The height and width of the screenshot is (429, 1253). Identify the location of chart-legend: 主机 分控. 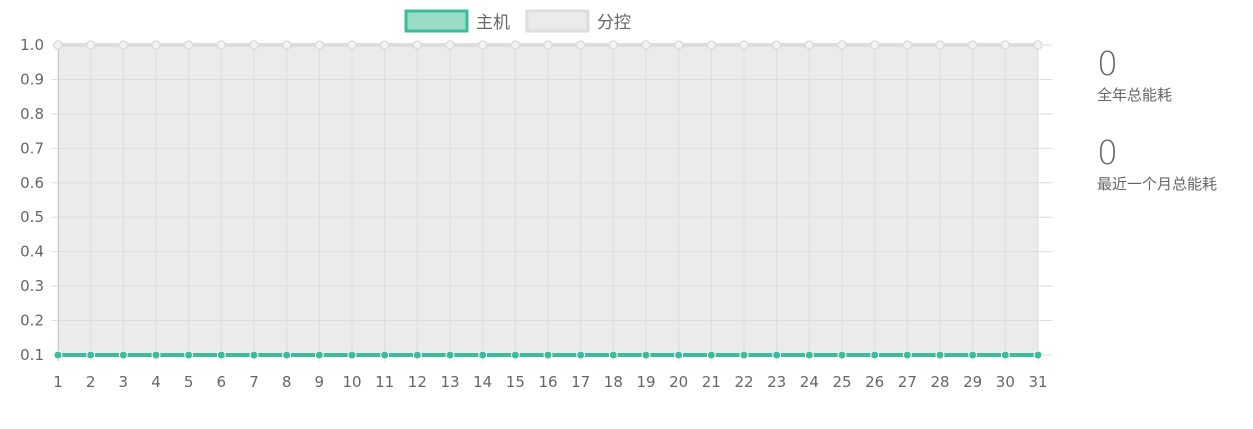
(517, 21).